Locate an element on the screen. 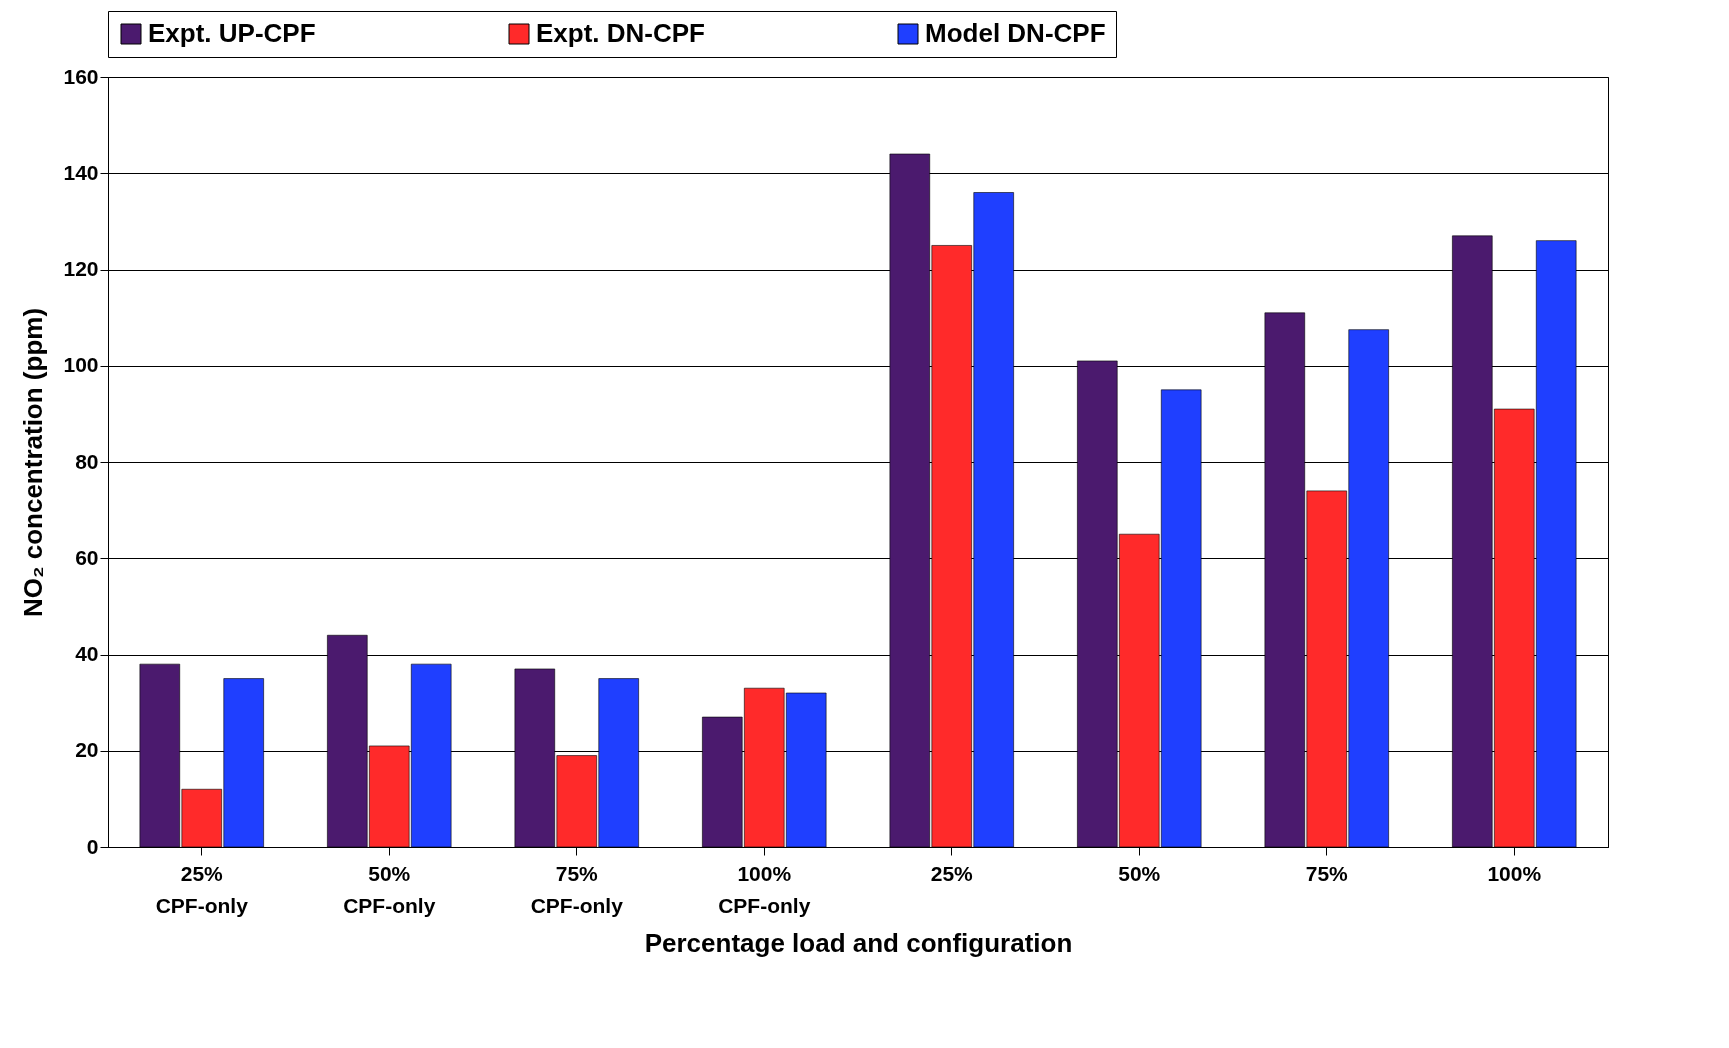  legend-label: Expt. UP-CPF is located at coordinates (232, 33).